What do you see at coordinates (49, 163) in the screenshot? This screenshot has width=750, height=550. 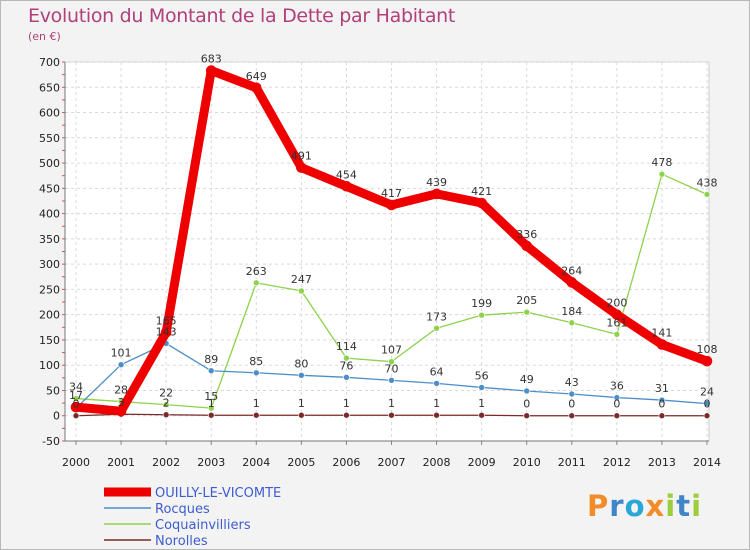 I see `y-tick-label: 500` at bounding box center [49, 163].